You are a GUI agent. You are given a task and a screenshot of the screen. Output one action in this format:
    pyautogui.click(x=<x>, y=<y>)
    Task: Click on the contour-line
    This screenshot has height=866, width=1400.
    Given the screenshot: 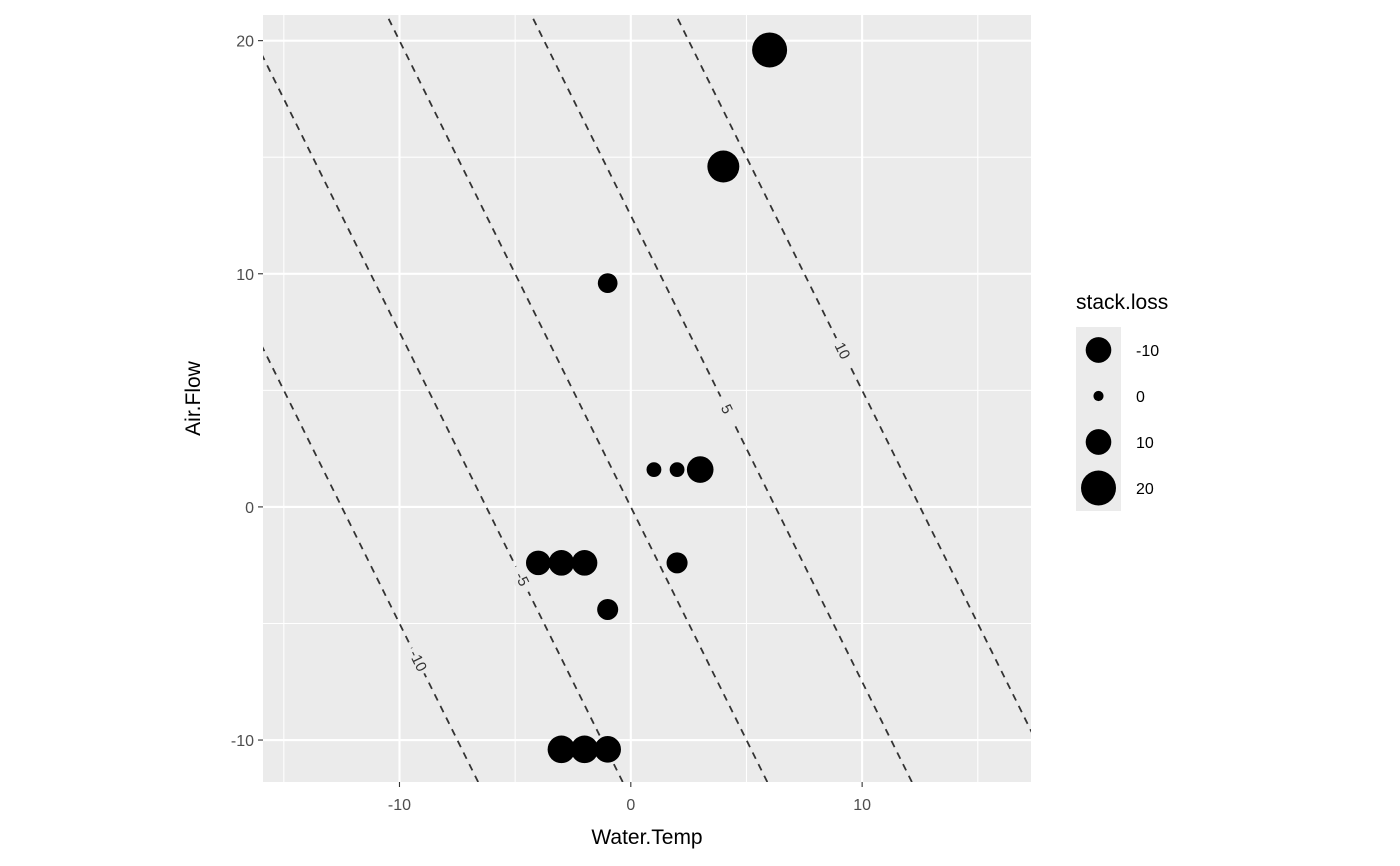 What is the action you would take?
    pyautogui.click(x=371, y=564)
    